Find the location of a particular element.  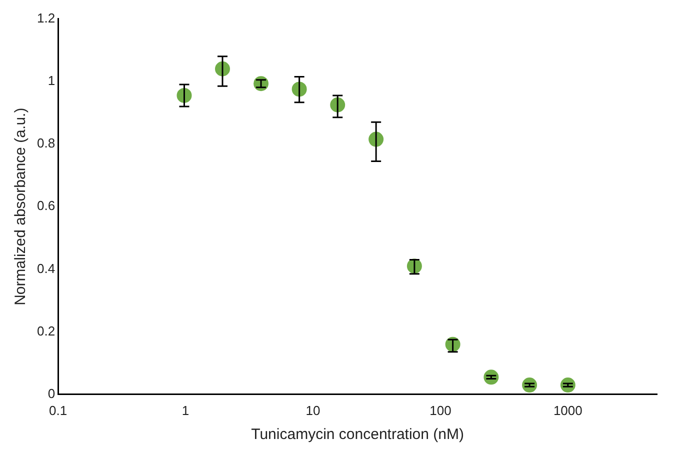

y-tick-label: 0 is located at coordinates (52, 393).